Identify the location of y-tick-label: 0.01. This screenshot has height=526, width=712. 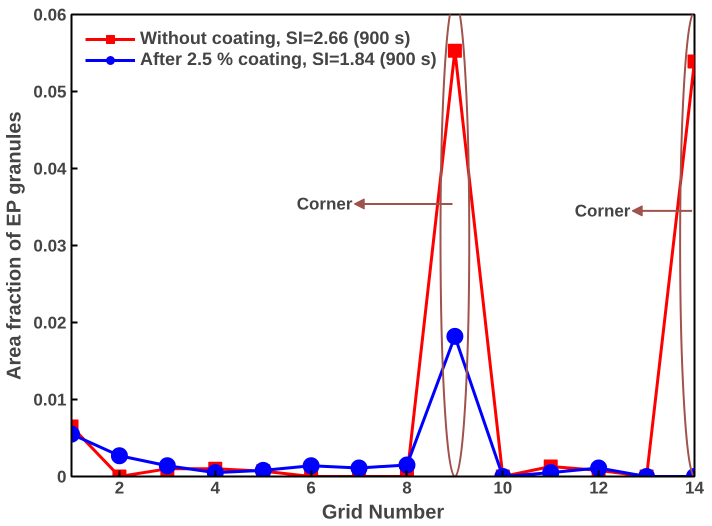
(50, 400).